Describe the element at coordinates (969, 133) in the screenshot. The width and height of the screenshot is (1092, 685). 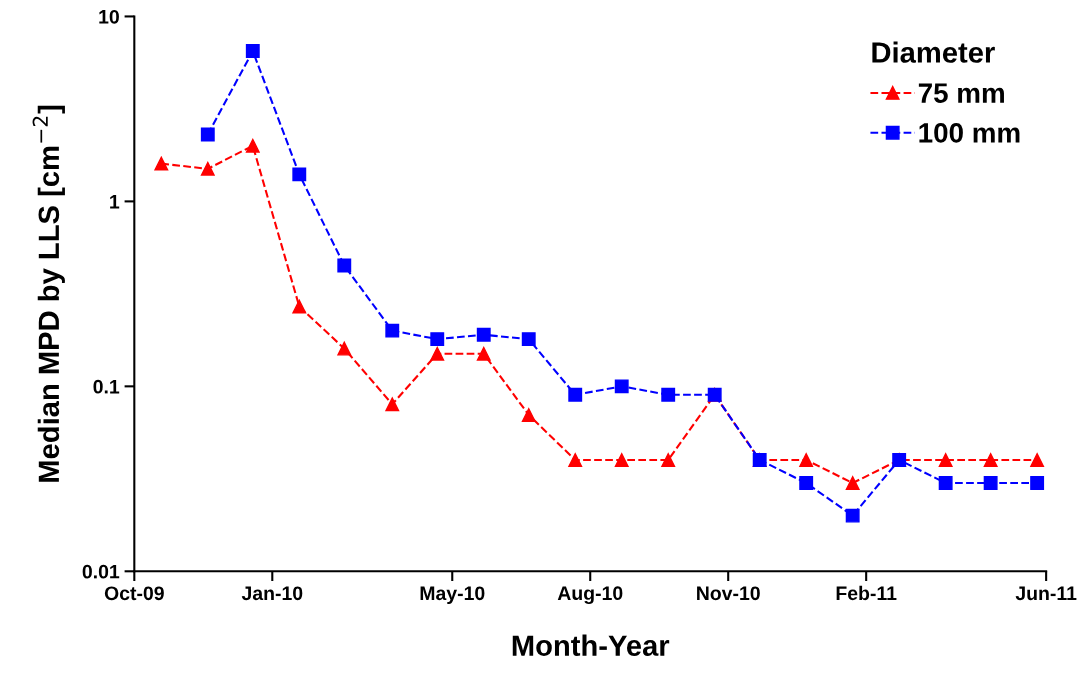
I see `legend-label: 100 mm` at that location.